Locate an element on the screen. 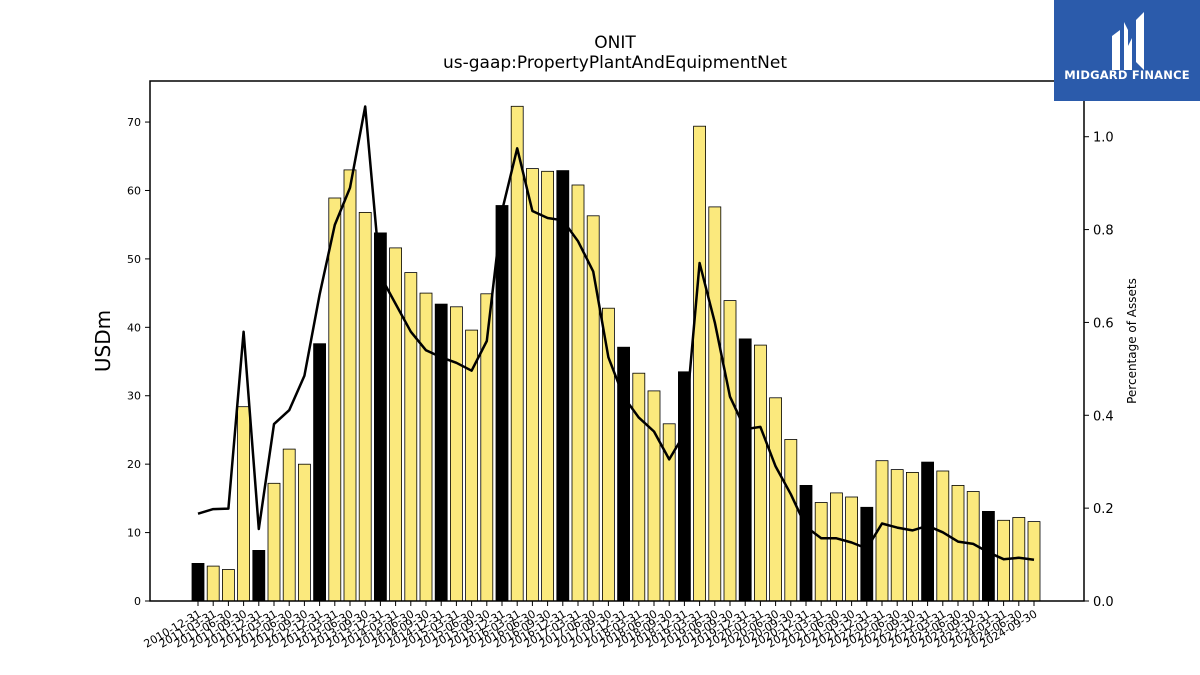  y-left-tick-label: 30 is located at coordinates (134, 396).